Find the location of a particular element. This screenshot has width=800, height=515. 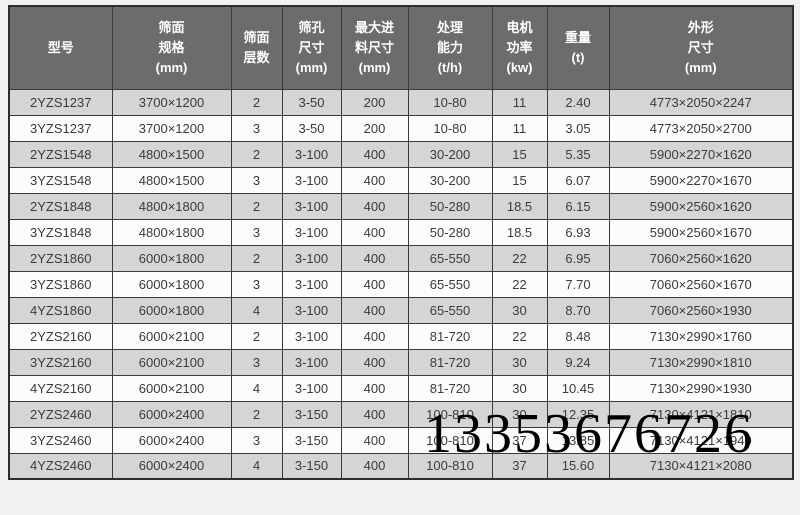

table-cell: 8.70 is located at coordinates (578, 310).